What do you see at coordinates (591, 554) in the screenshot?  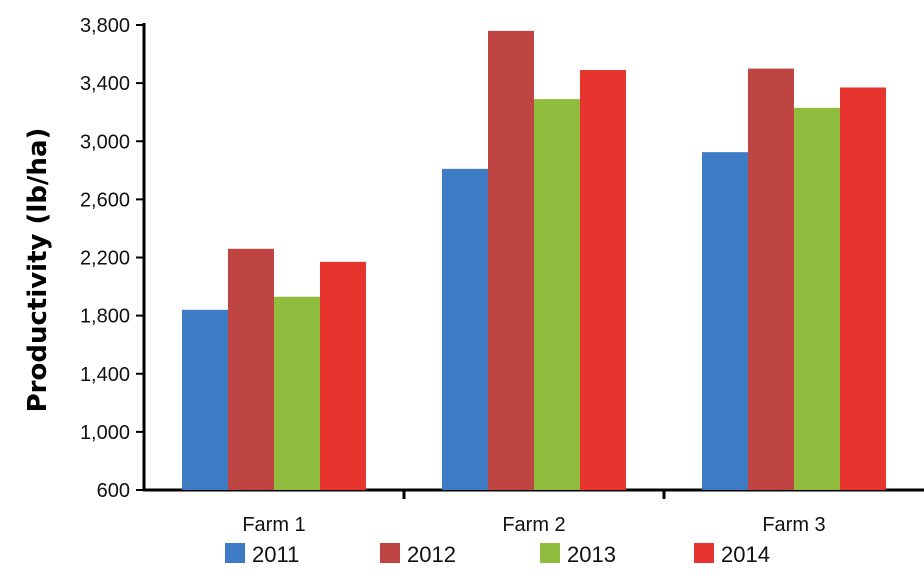 I see `legend-label: 2013` at bounding box center [591, 554].